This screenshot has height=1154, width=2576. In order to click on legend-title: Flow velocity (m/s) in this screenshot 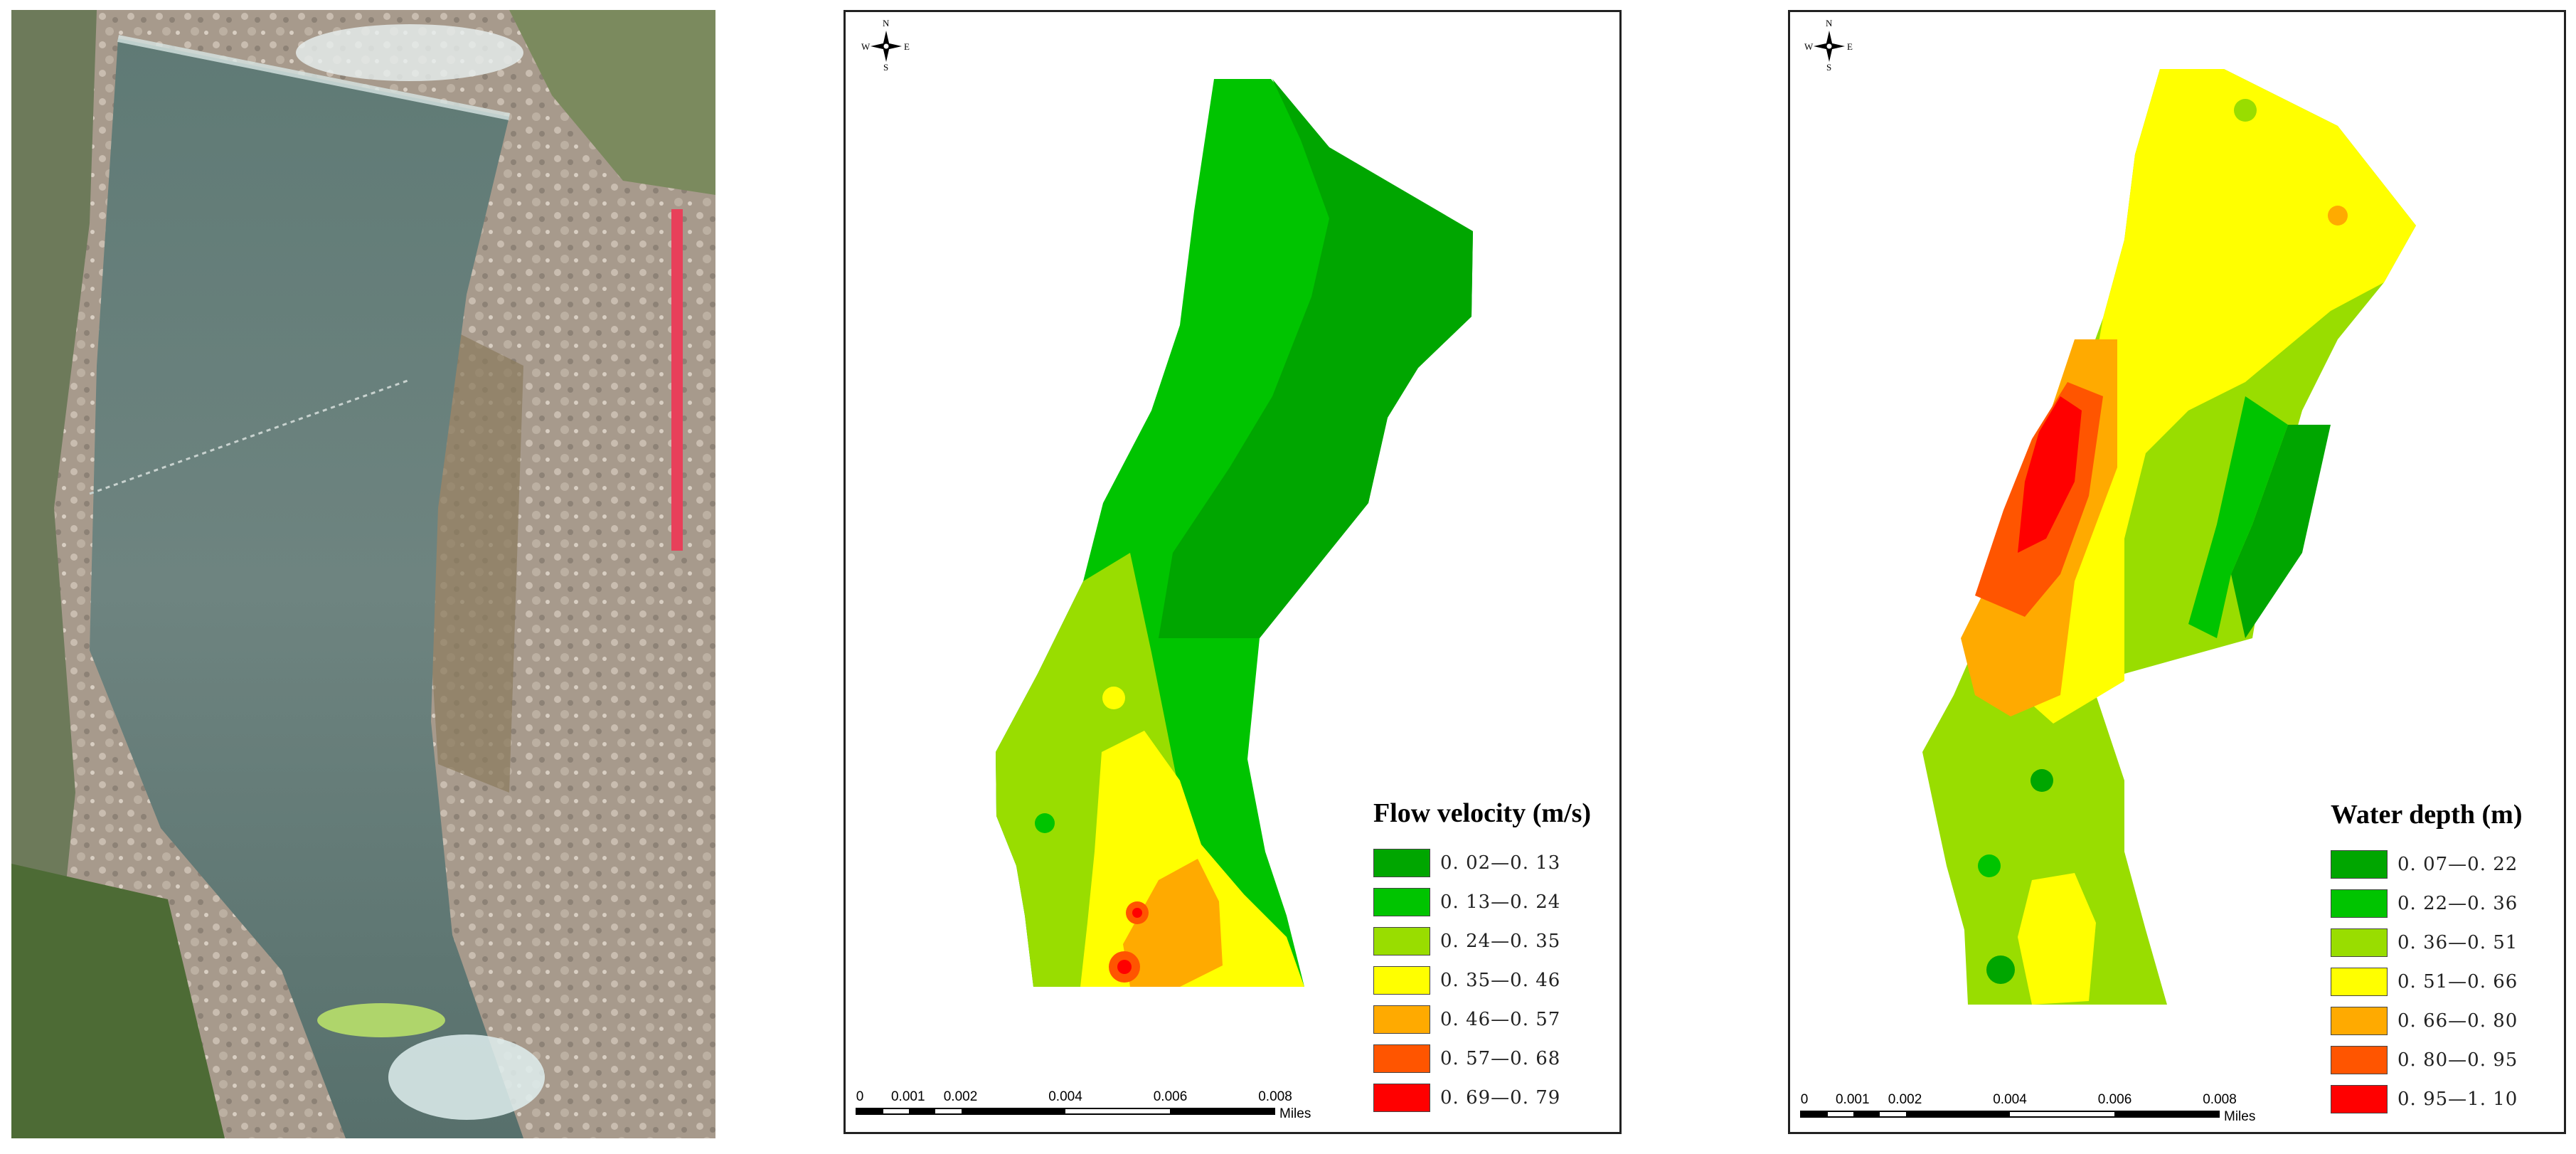, I will do `click(1482, 813)`.